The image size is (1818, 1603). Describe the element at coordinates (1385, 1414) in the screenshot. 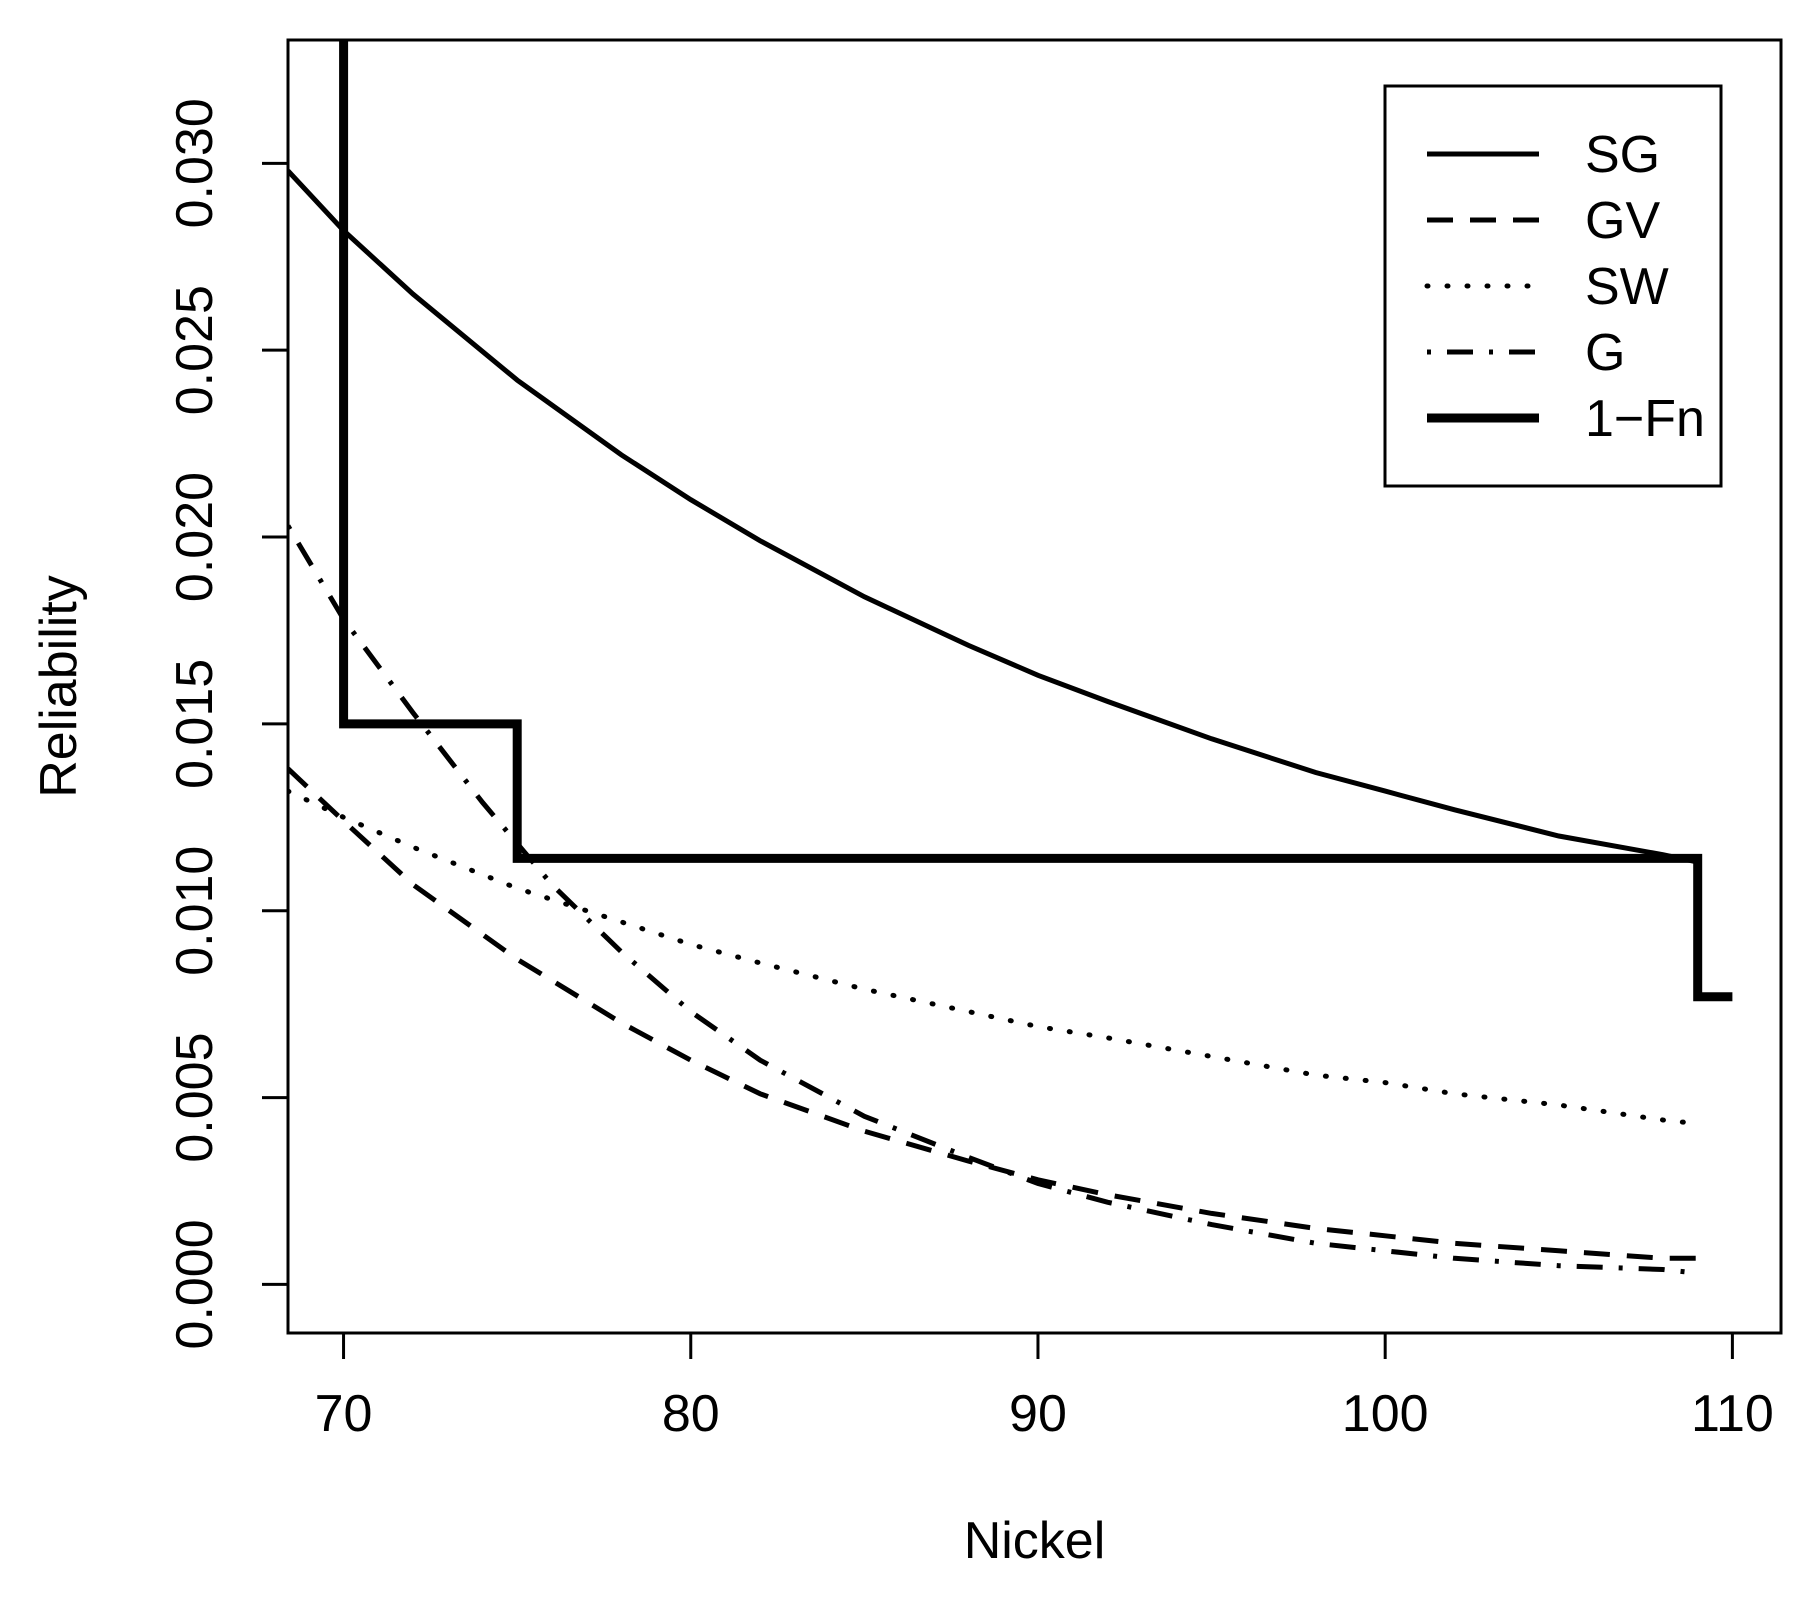

I see `x-tick-label: 100` at that location.